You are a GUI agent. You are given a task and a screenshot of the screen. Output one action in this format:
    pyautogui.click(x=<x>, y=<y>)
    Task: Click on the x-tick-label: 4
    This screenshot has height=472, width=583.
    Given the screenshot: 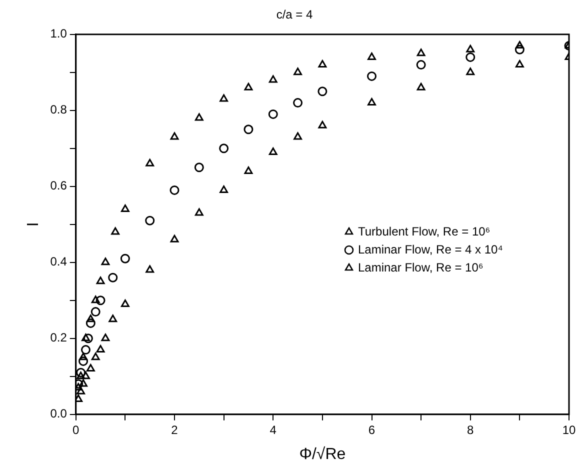 What is the action you would take?
    pyautogui.click(x=273, y=429)
    